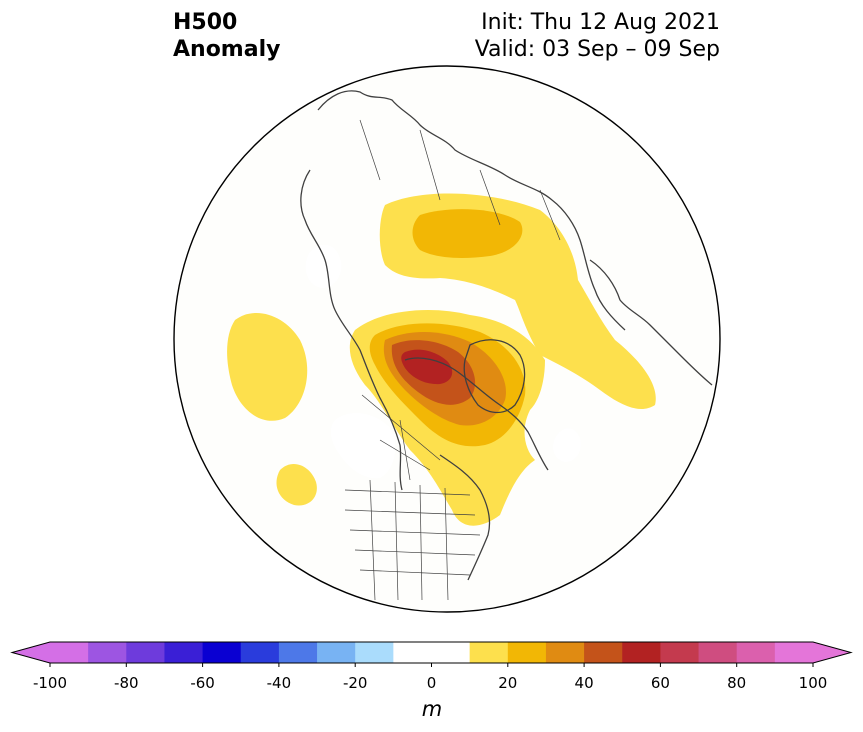 The image size is (863, 732). Describe the element at coordinates (600, 22) in the screenshot. I see `init-date: Init: Thu 12 Aug 2021` at that location.